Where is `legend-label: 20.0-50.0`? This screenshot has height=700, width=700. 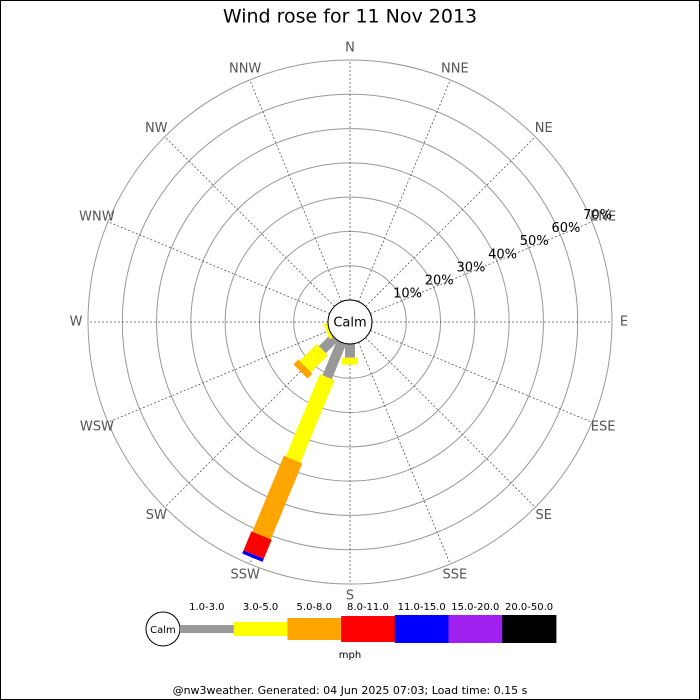
legend-label: 20.0-50.0 is located at coordinates (529, 607).